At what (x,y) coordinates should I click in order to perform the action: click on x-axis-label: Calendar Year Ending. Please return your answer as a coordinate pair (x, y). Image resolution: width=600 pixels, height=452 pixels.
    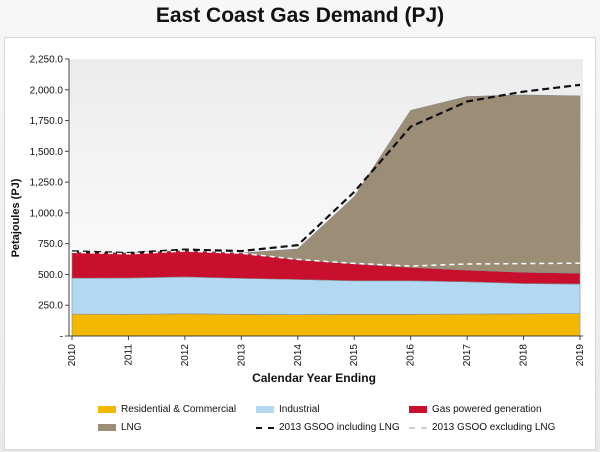
    Looking at the image, I should click on (314, 378).